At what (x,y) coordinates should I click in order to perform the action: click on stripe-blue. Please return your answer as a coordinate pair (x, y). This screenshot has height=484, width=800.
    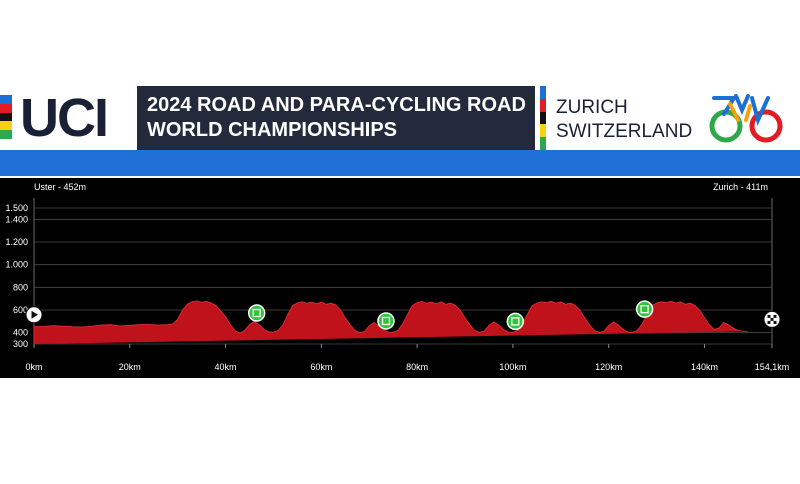
    Looking at the image, I should click on (543, 92).